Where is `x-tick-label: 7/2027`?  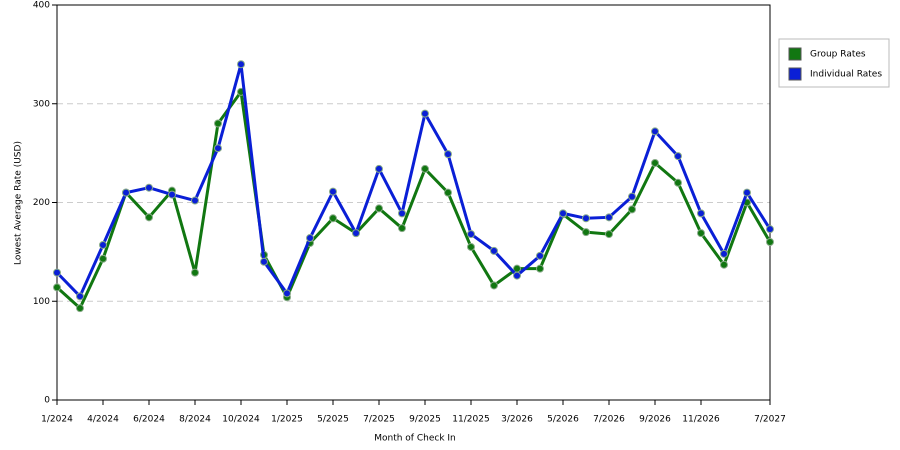
x-tick-label: 7/2027 is located at coordinates (770, 420).